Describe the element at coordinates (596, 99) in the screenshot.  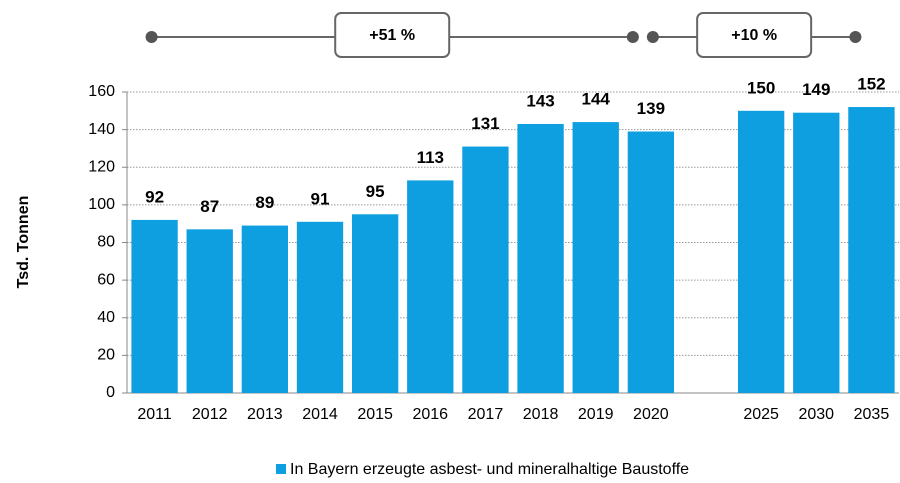
I see `value-label: 144` at that location.